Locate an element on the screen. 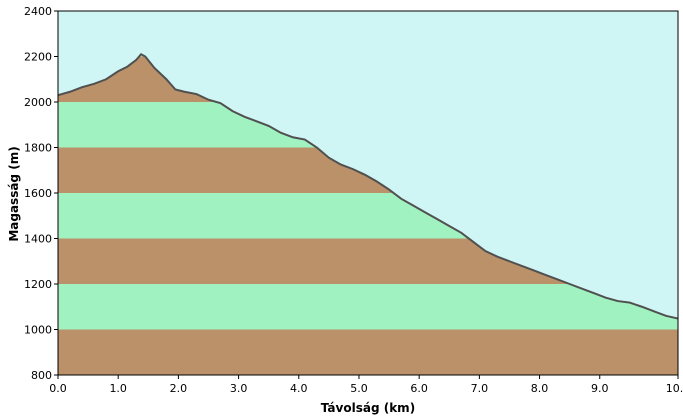  x-axis-title: Távolság (km) is located at coordinates (368, 408).